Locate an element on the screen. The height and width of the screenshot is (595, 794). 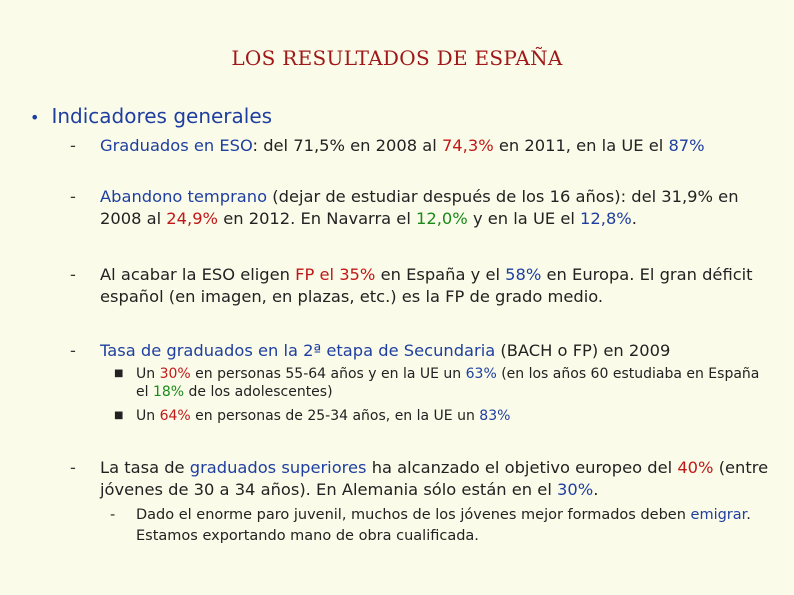
value-text: 58% is located at coordinates (523, 274).